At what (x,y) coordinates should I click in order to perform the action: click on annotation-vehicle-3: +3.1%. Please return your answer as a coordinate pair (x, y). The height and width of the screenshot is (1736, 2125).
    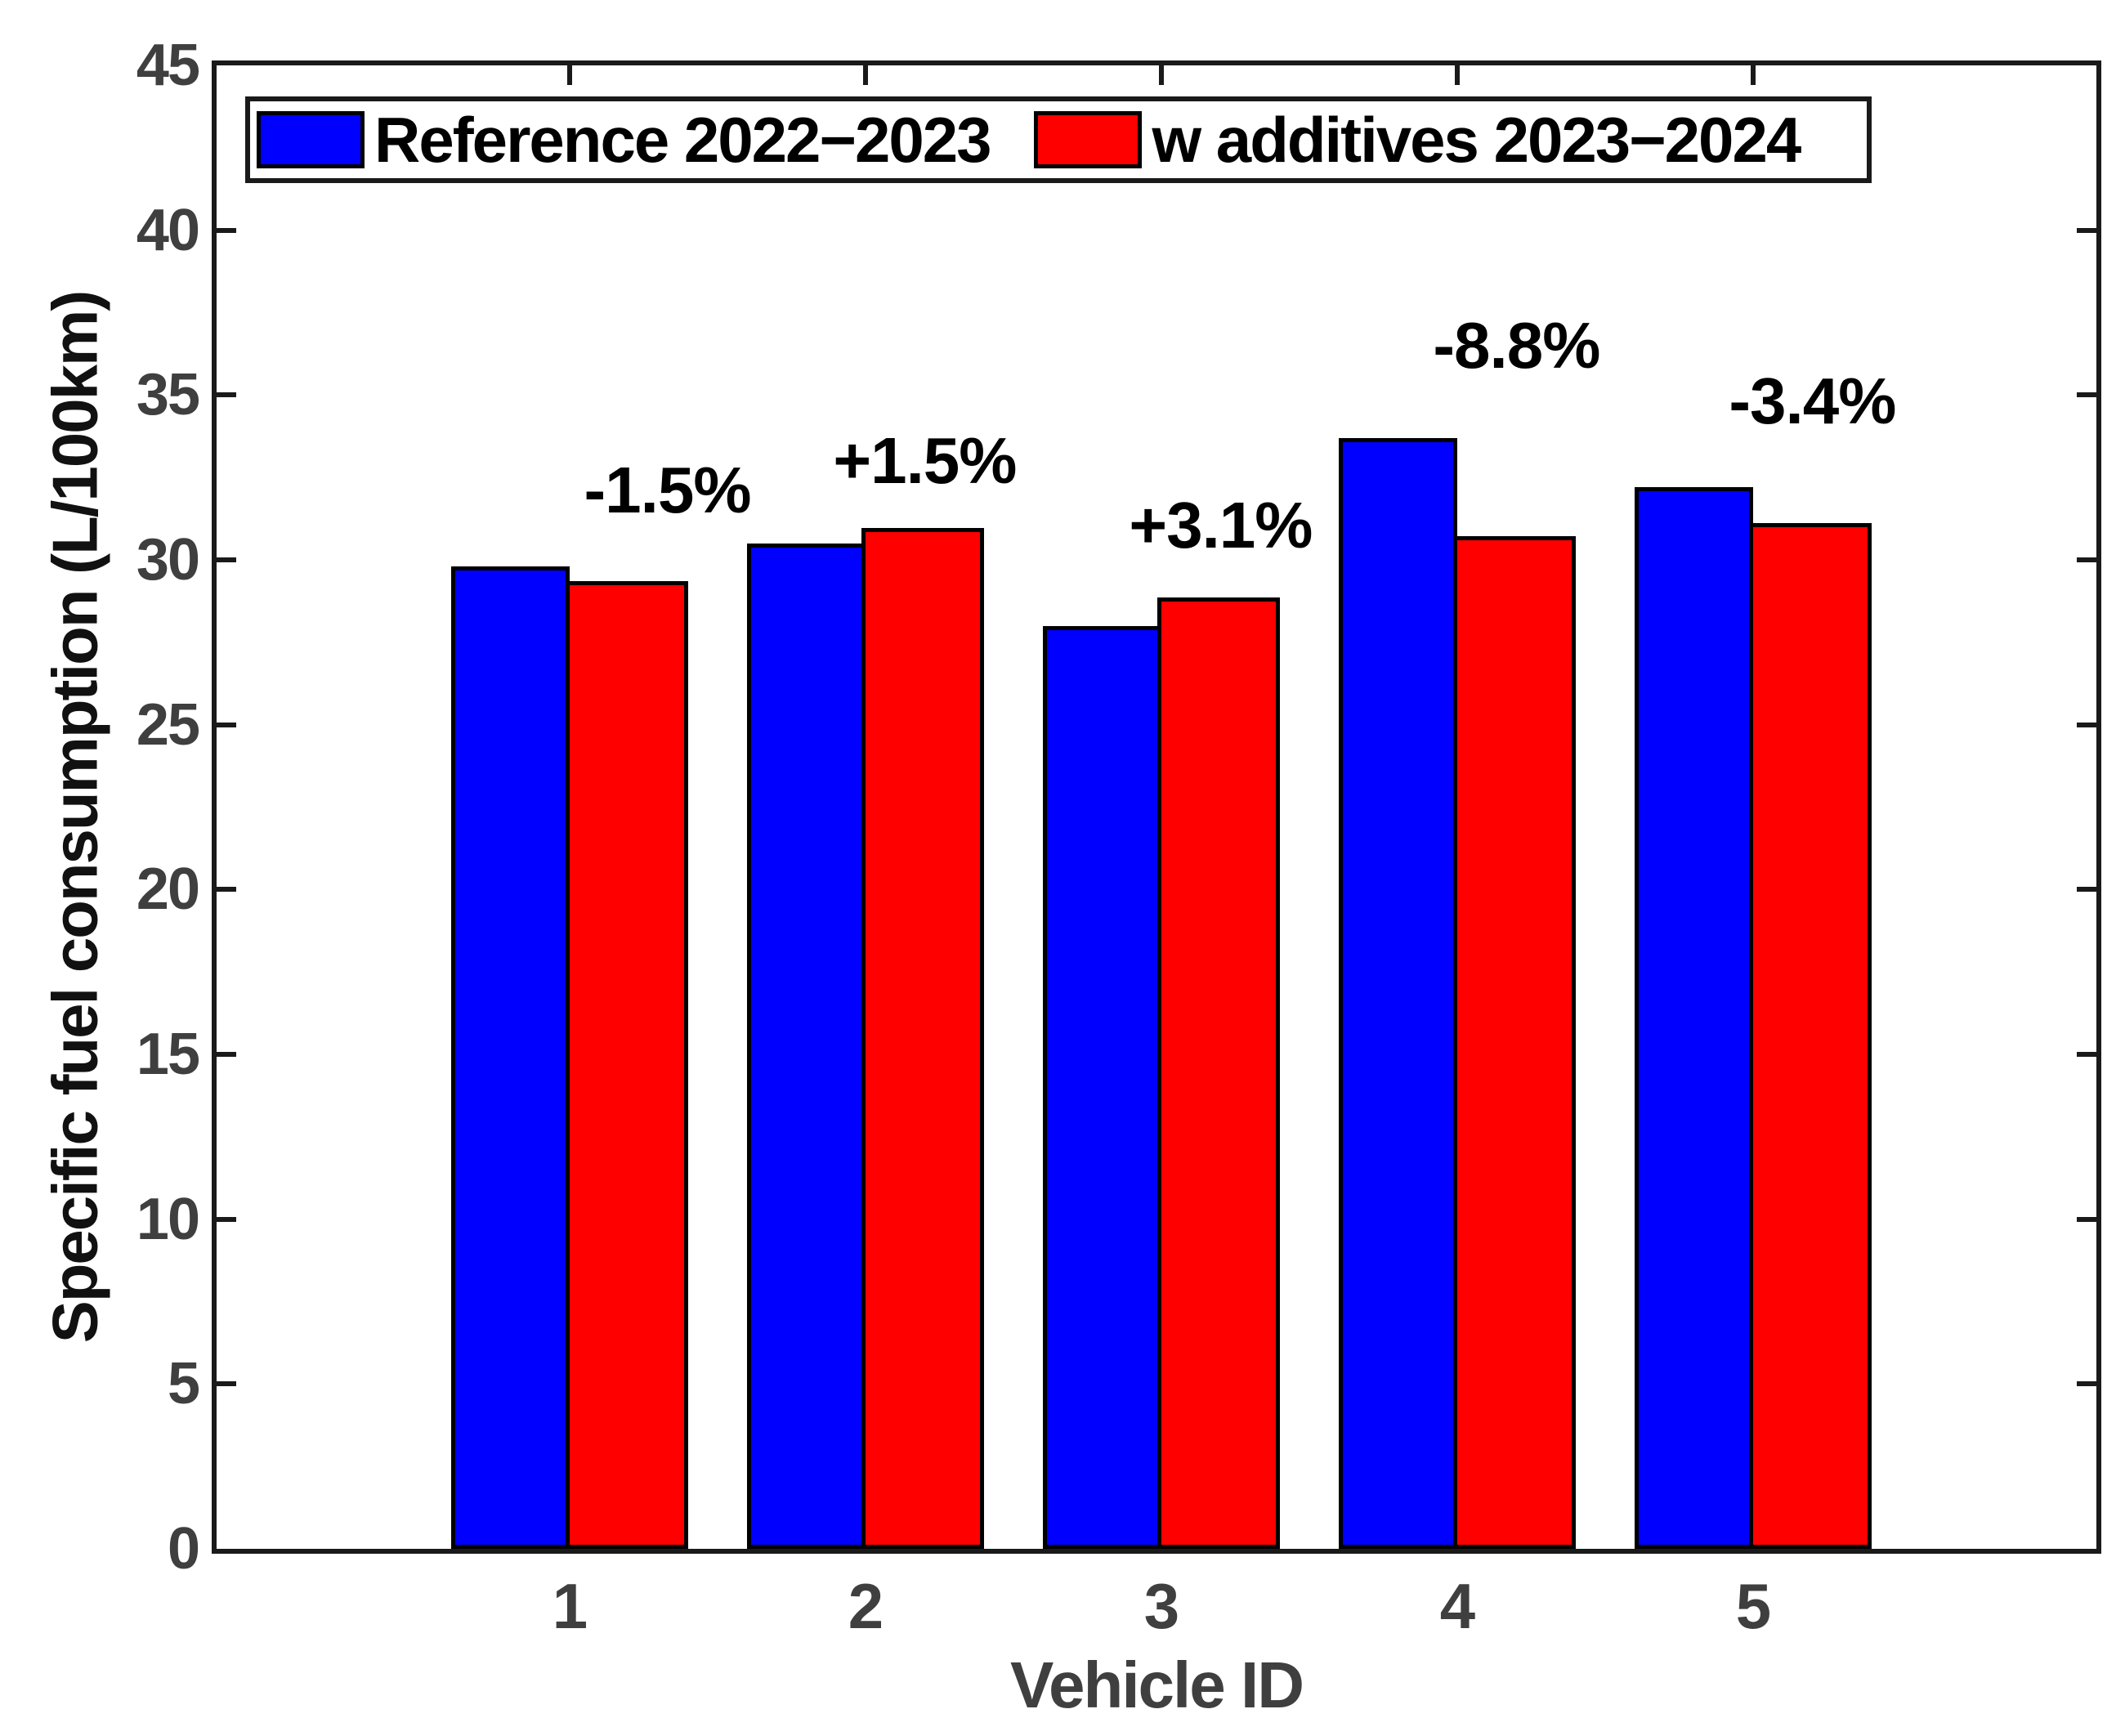
    Looking at the image, I should click on (1221, 525).